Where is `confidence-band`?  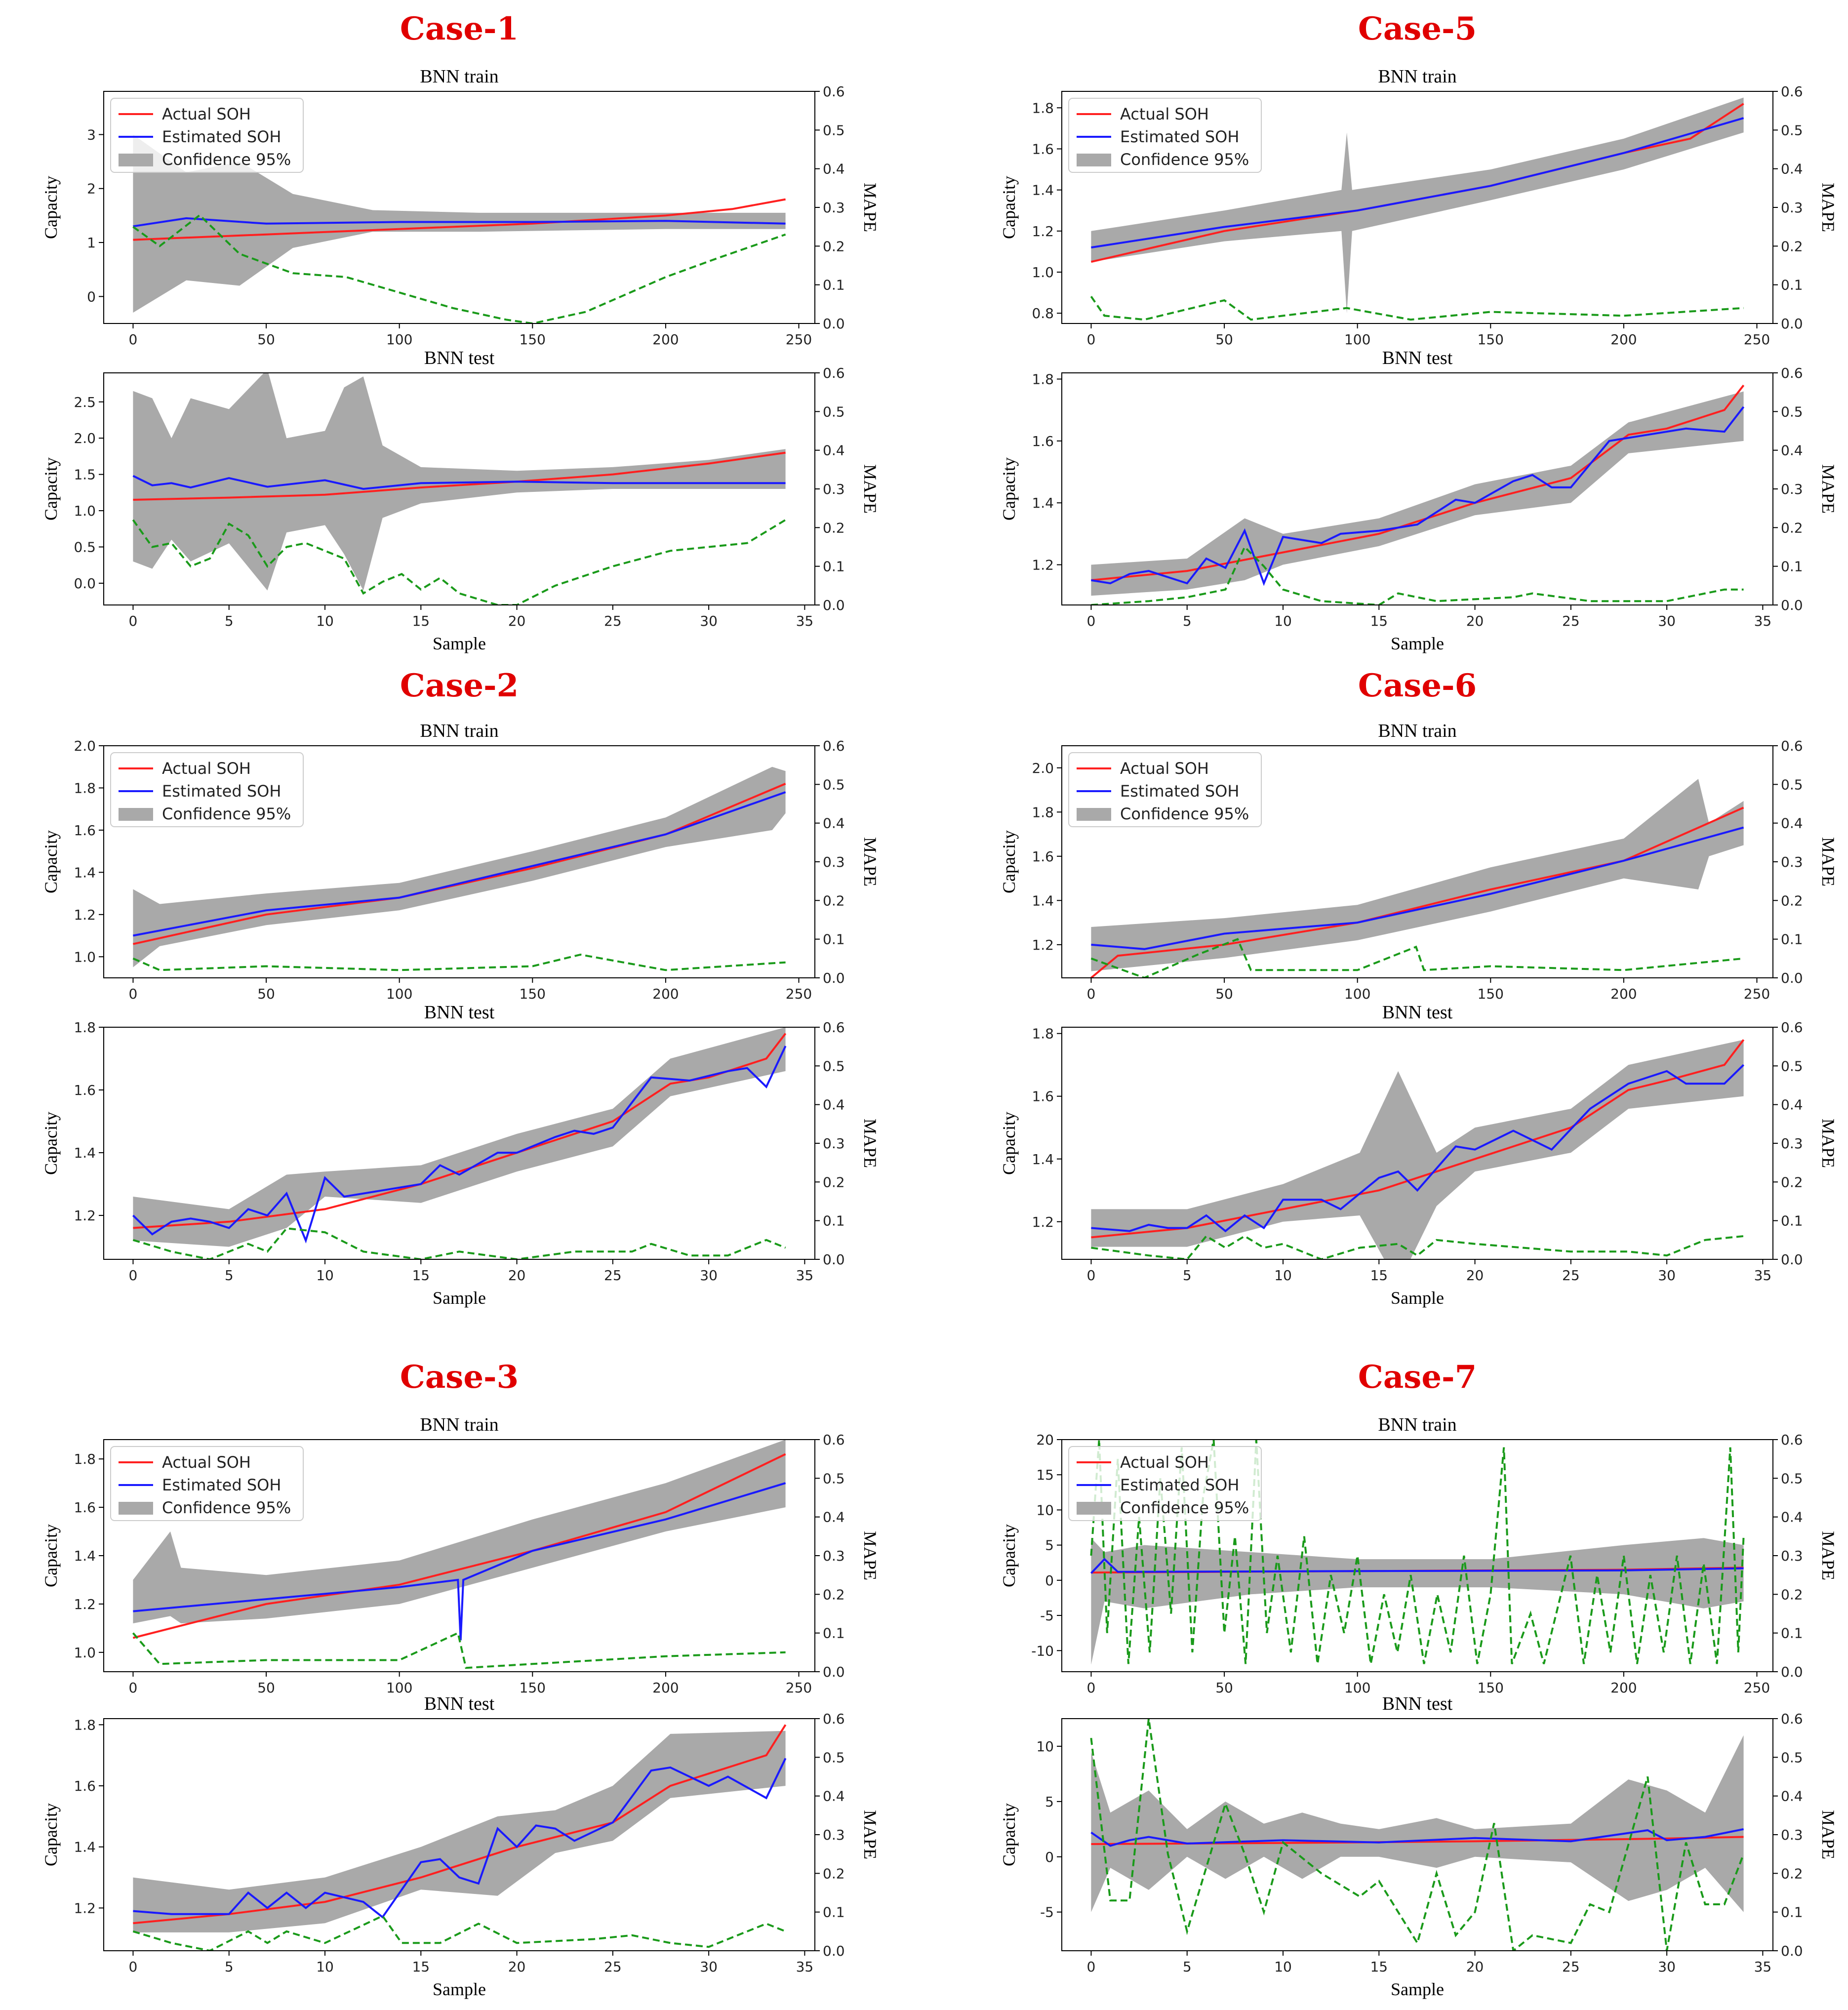 confidence-band is located at coordinates (1417, 1149).